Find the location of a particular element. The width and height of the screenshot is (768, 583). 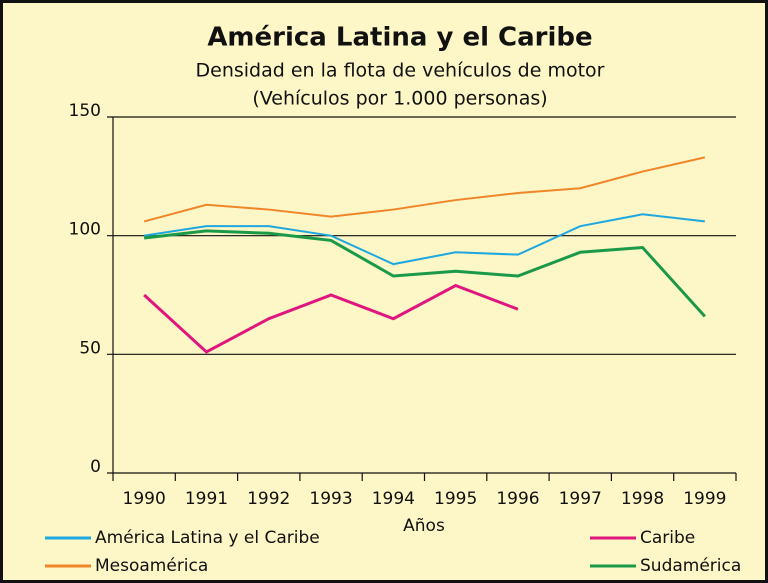

x-tick-label: 1998 is located at coordinates (642, 499).